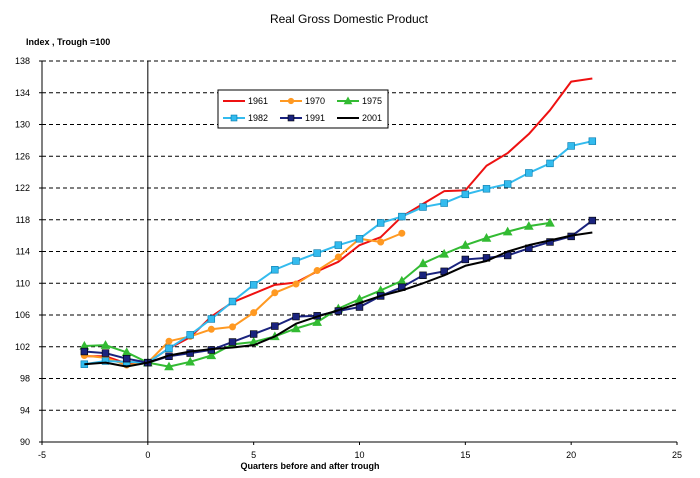 This screenshot has height=478, width=700. I want to click on y-tick-label: 110, so click(23, 283).